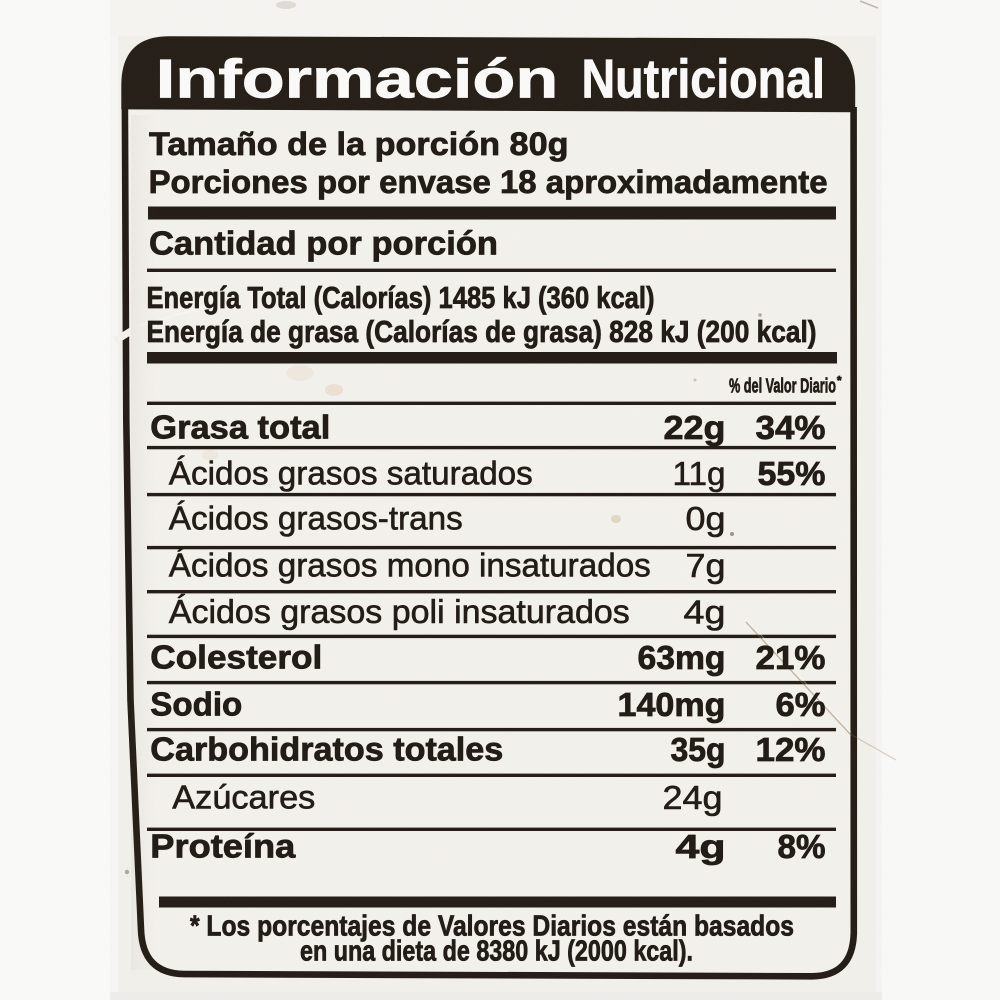 Image resolution: width=1000 pixels, height=1000 pixels. What do you see at coordinates (695, 427) in the screenshot?
I see `svg-text: 22g` at bounding box center [695, 427].